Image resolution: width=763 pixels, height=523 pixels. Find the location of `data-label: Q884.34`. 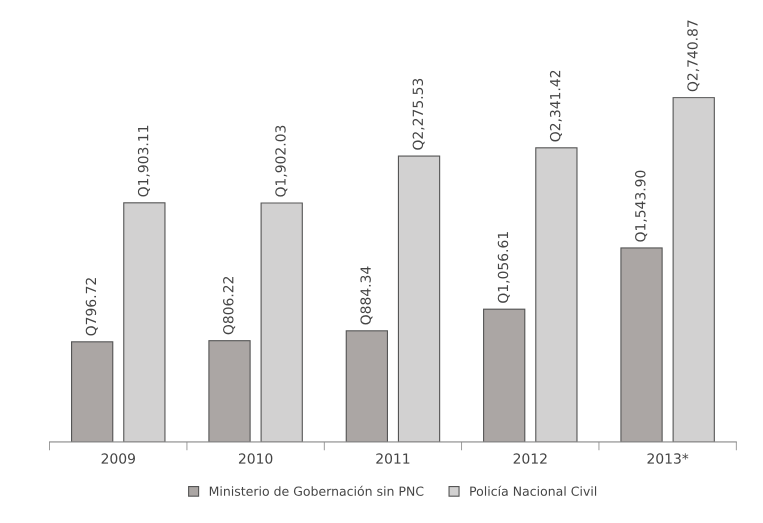

data-label: Q884.34 is located at coordinates (366, 295).